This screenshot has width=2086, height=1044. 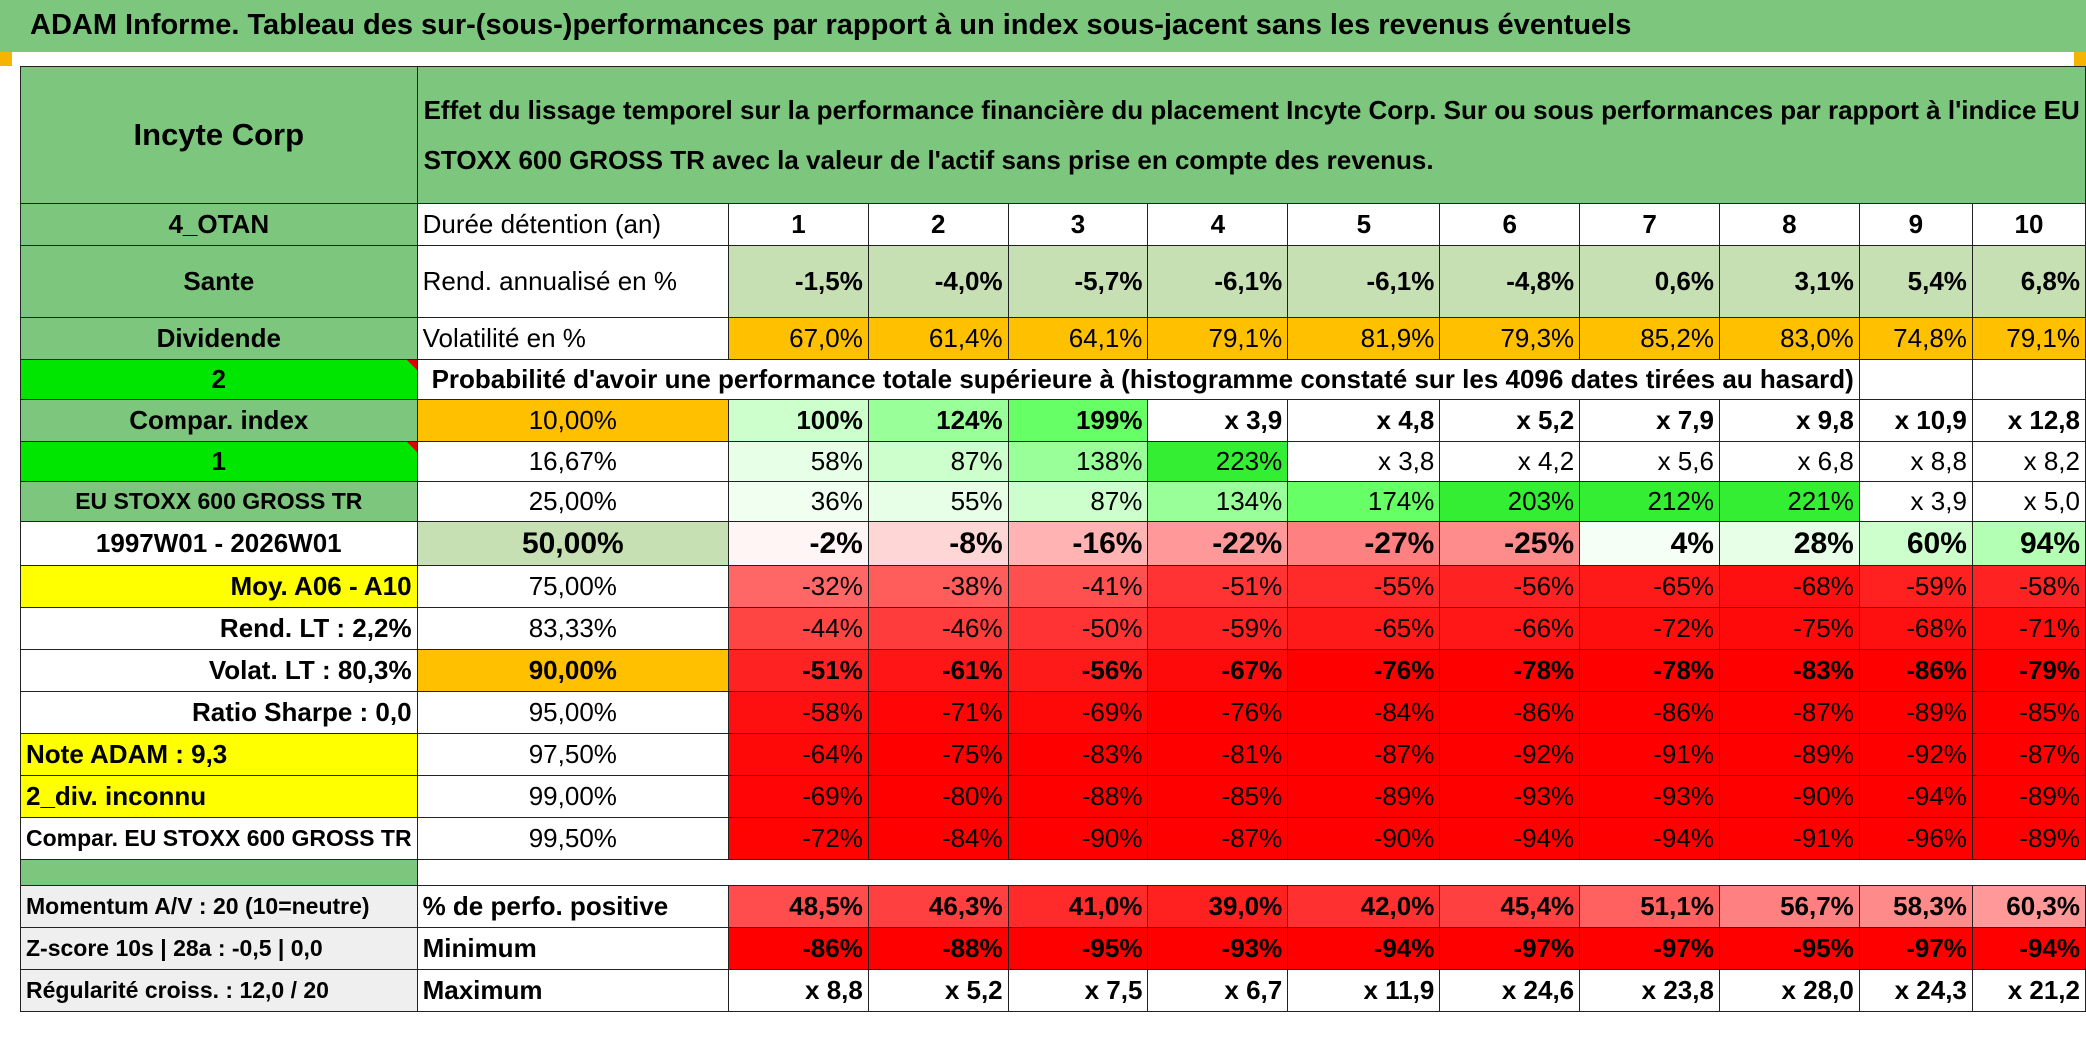 What do you see at coordinates (573, 838) in the screenshot?
I see `percentile-label: 99,50%` at bounding box center [573, 838].